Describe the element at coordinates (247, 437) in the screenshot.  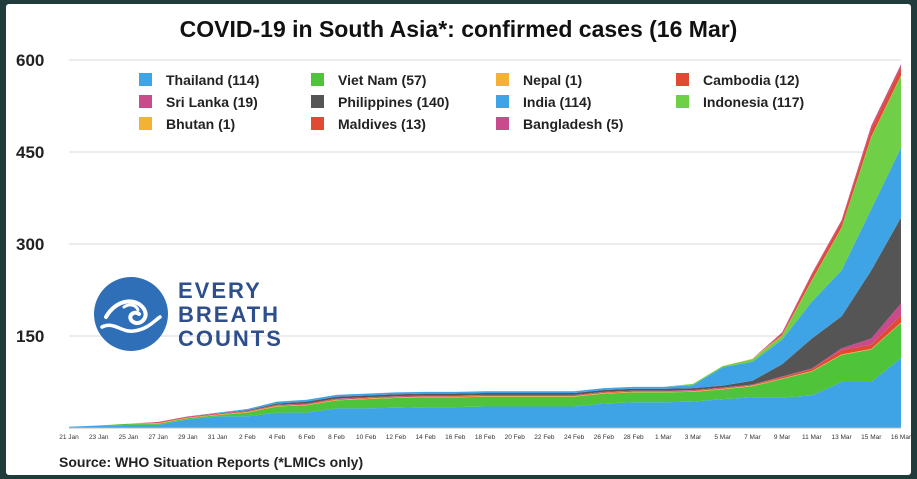
I see `x-tick-label: 2 Feb` at that location.